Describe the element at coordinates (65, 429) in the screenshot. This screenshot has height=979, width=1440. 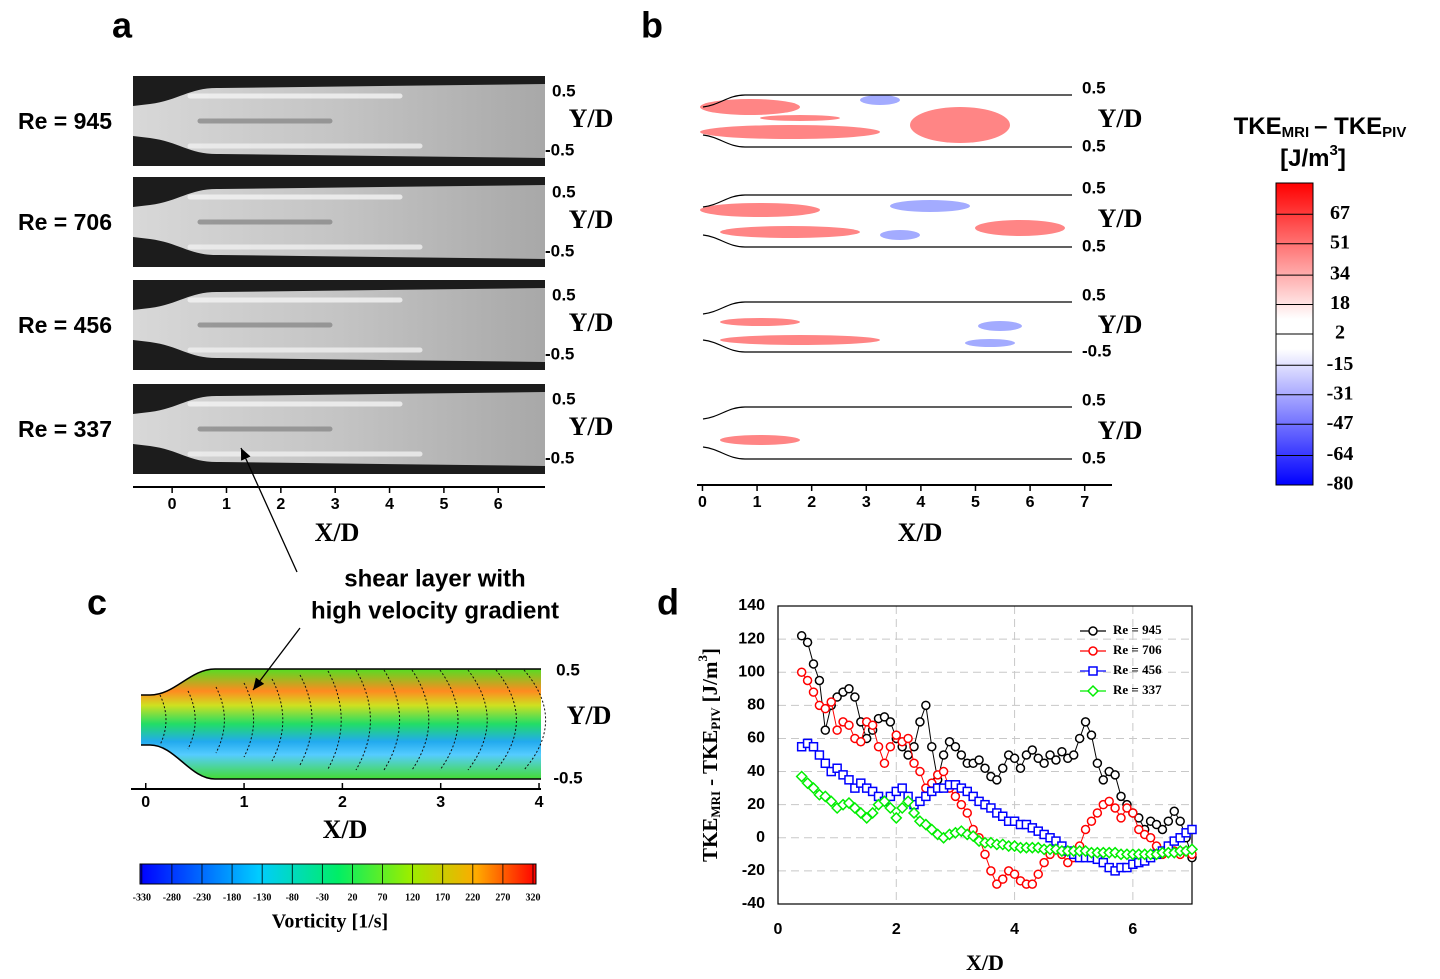
I see `row-label: Re = 337` at that location.